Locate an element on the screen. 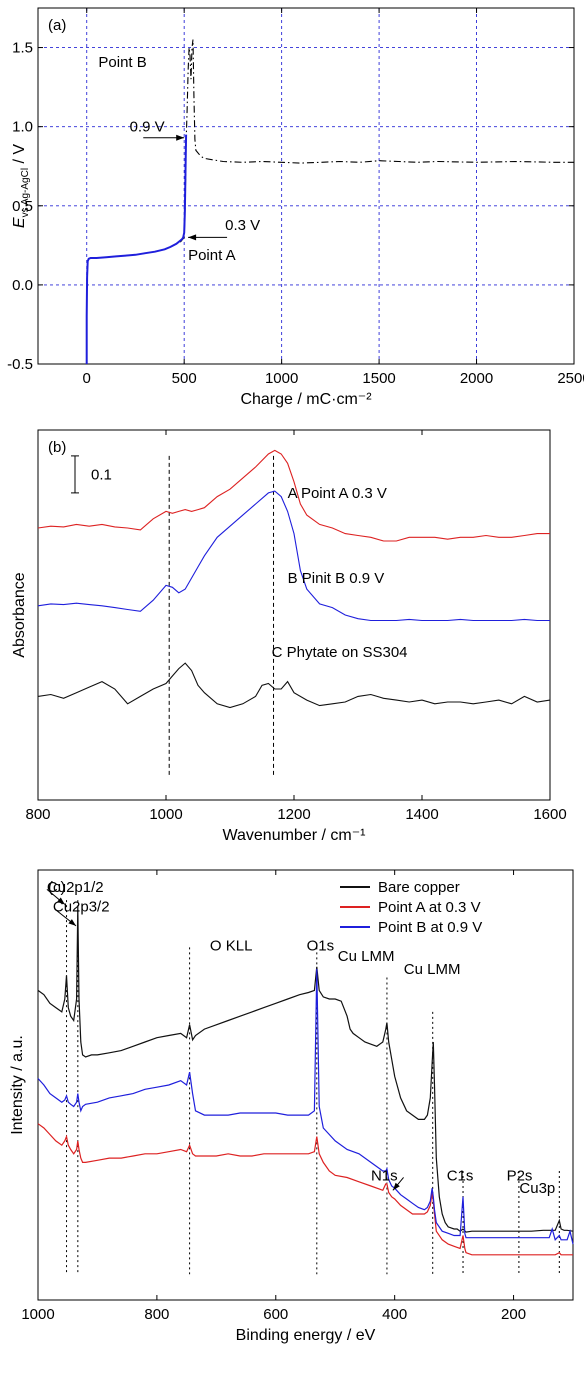 This screenshot has width=584, height=1373. panel-b-series-0-label: A Point A 0.3 V is located at coordinates (337, 493).